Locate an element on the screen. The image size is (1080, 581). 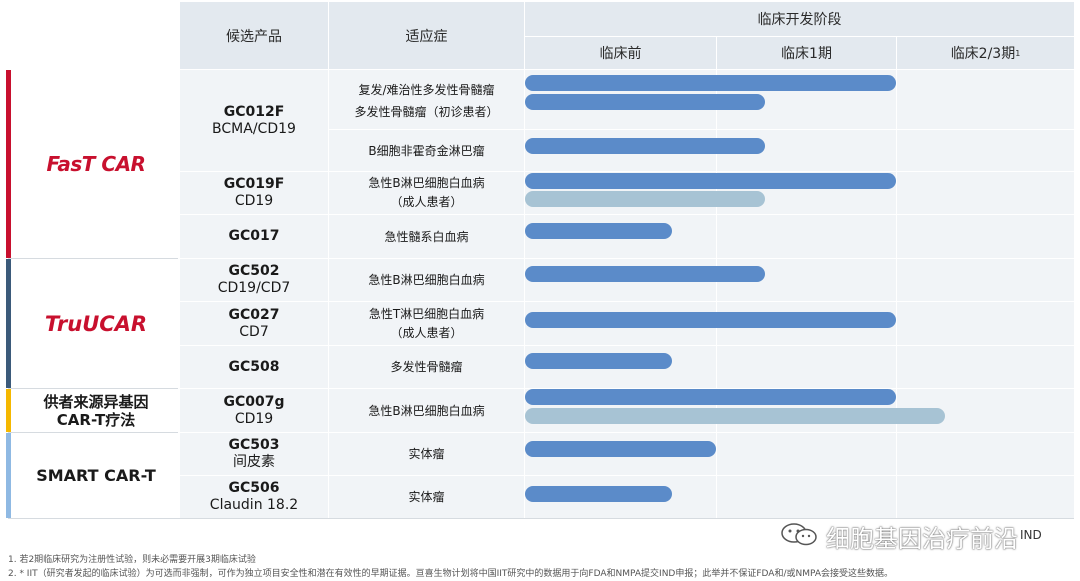
group-label-allogeneic: 供者来源异基因 CAR-T疗法 is located at coordinates (96, 410).